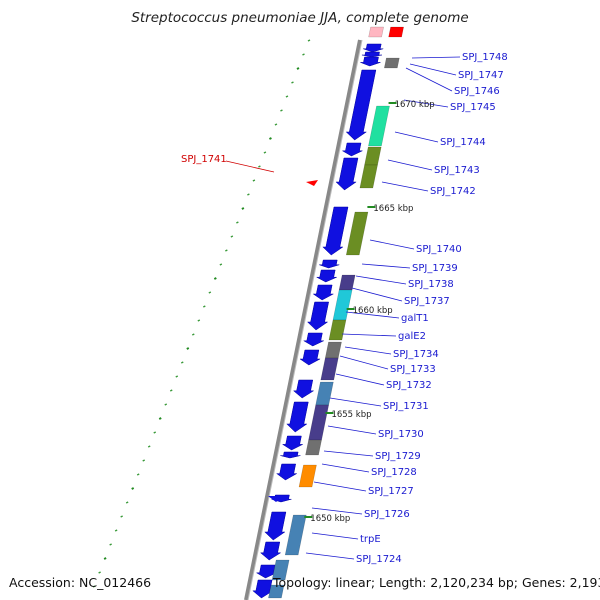  Describe the element at coordinates (457, 170) in the screenshot. I see `gene-label: SPJ_1743` at that location.